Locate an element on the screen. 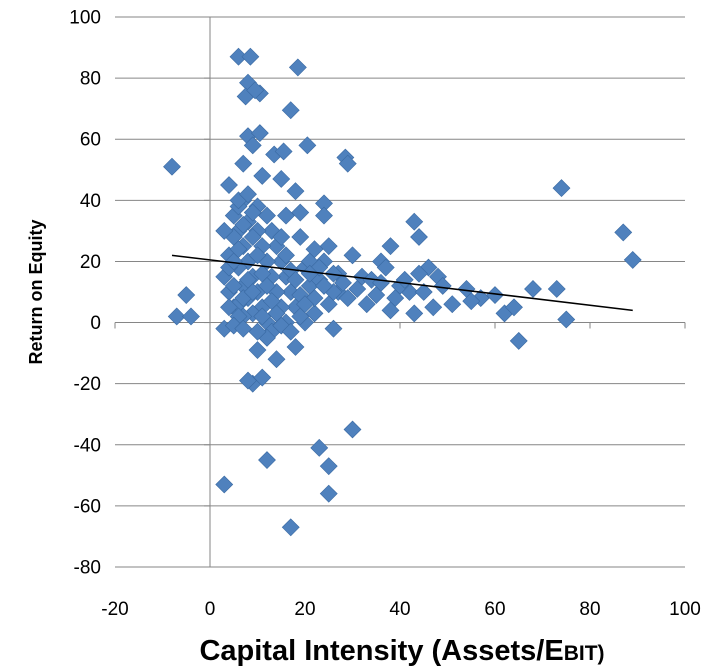 The image size is (721, 670). x-tick-label: 20 is located at coordinates (304, 609).